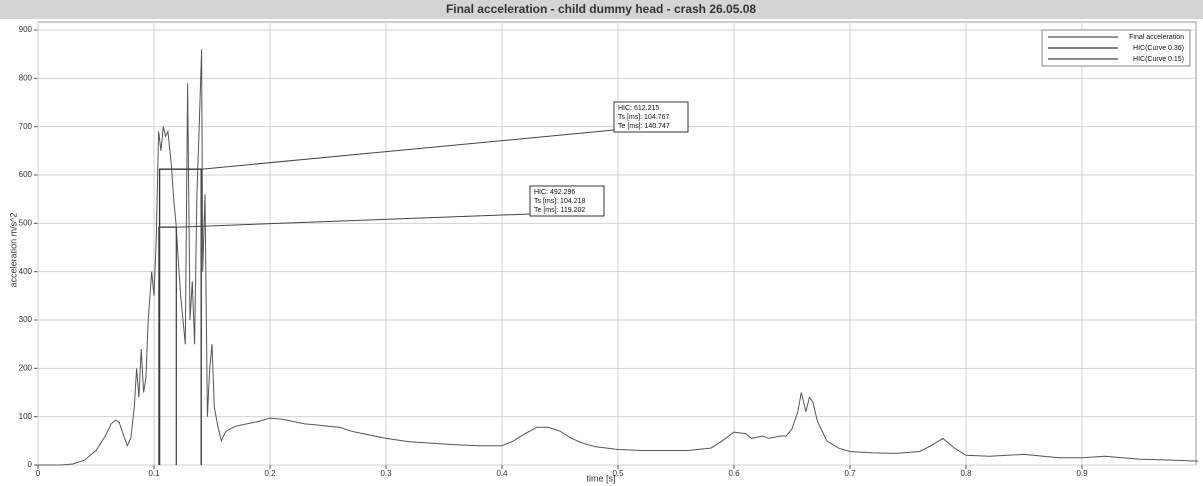 This screenshot has width=1203, height=486. What do you see at coordinates (26, 367) in the screenshot?
I see `y-tick-label: 200` at bounding box center [26, 367].